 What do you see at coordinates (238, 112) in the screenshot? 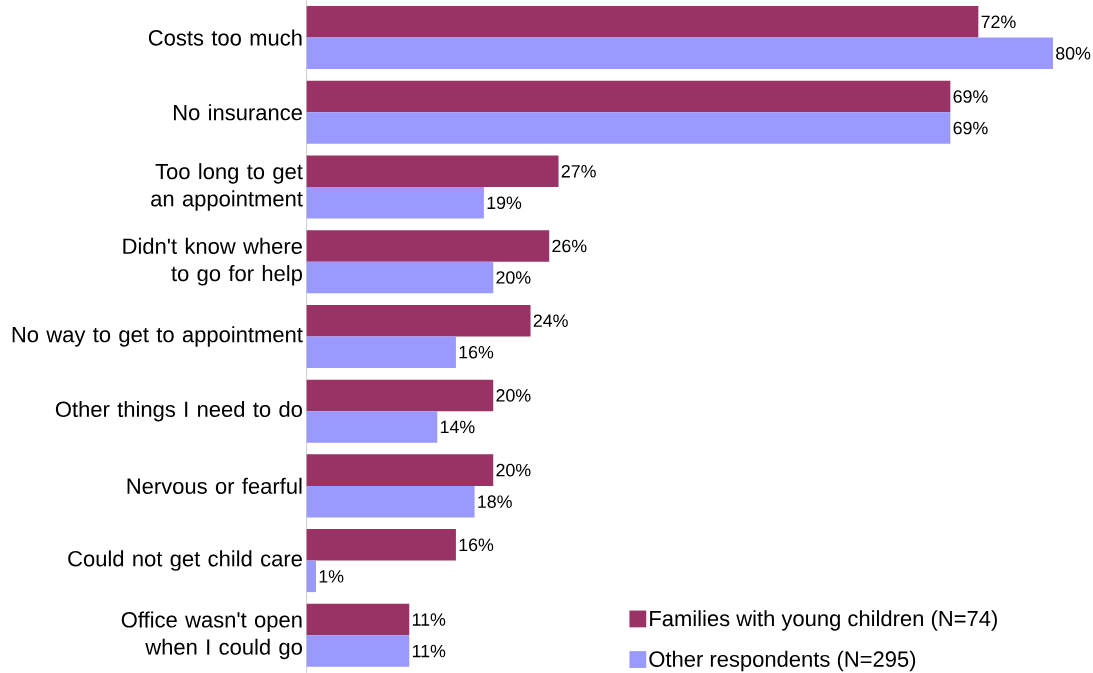
I see `y-tick-label: No insurance` at bounding box center [238, 112].